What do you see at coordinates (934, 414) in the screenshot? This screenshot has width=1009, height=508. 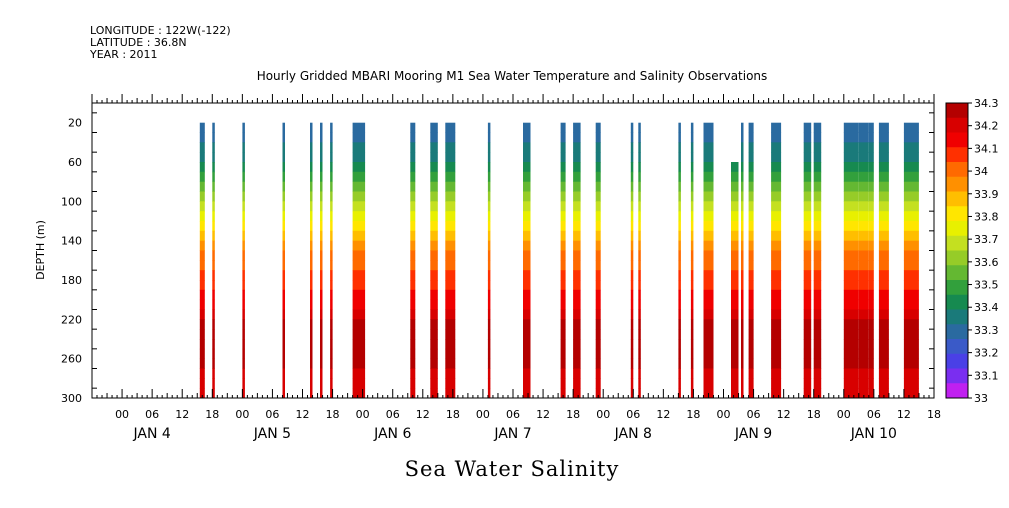 I see `x-tick-label: 18` at bounding box center [934, 414].